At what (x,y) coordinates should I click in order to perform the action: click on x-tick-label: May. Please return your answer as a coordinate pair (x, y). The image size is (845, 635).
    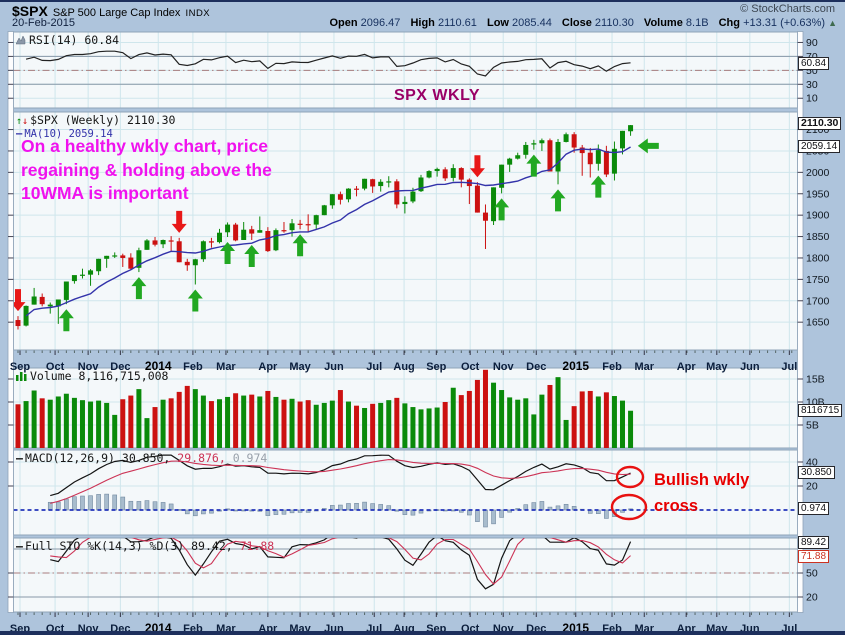
    Looking at the image, I should click on (717, 367).